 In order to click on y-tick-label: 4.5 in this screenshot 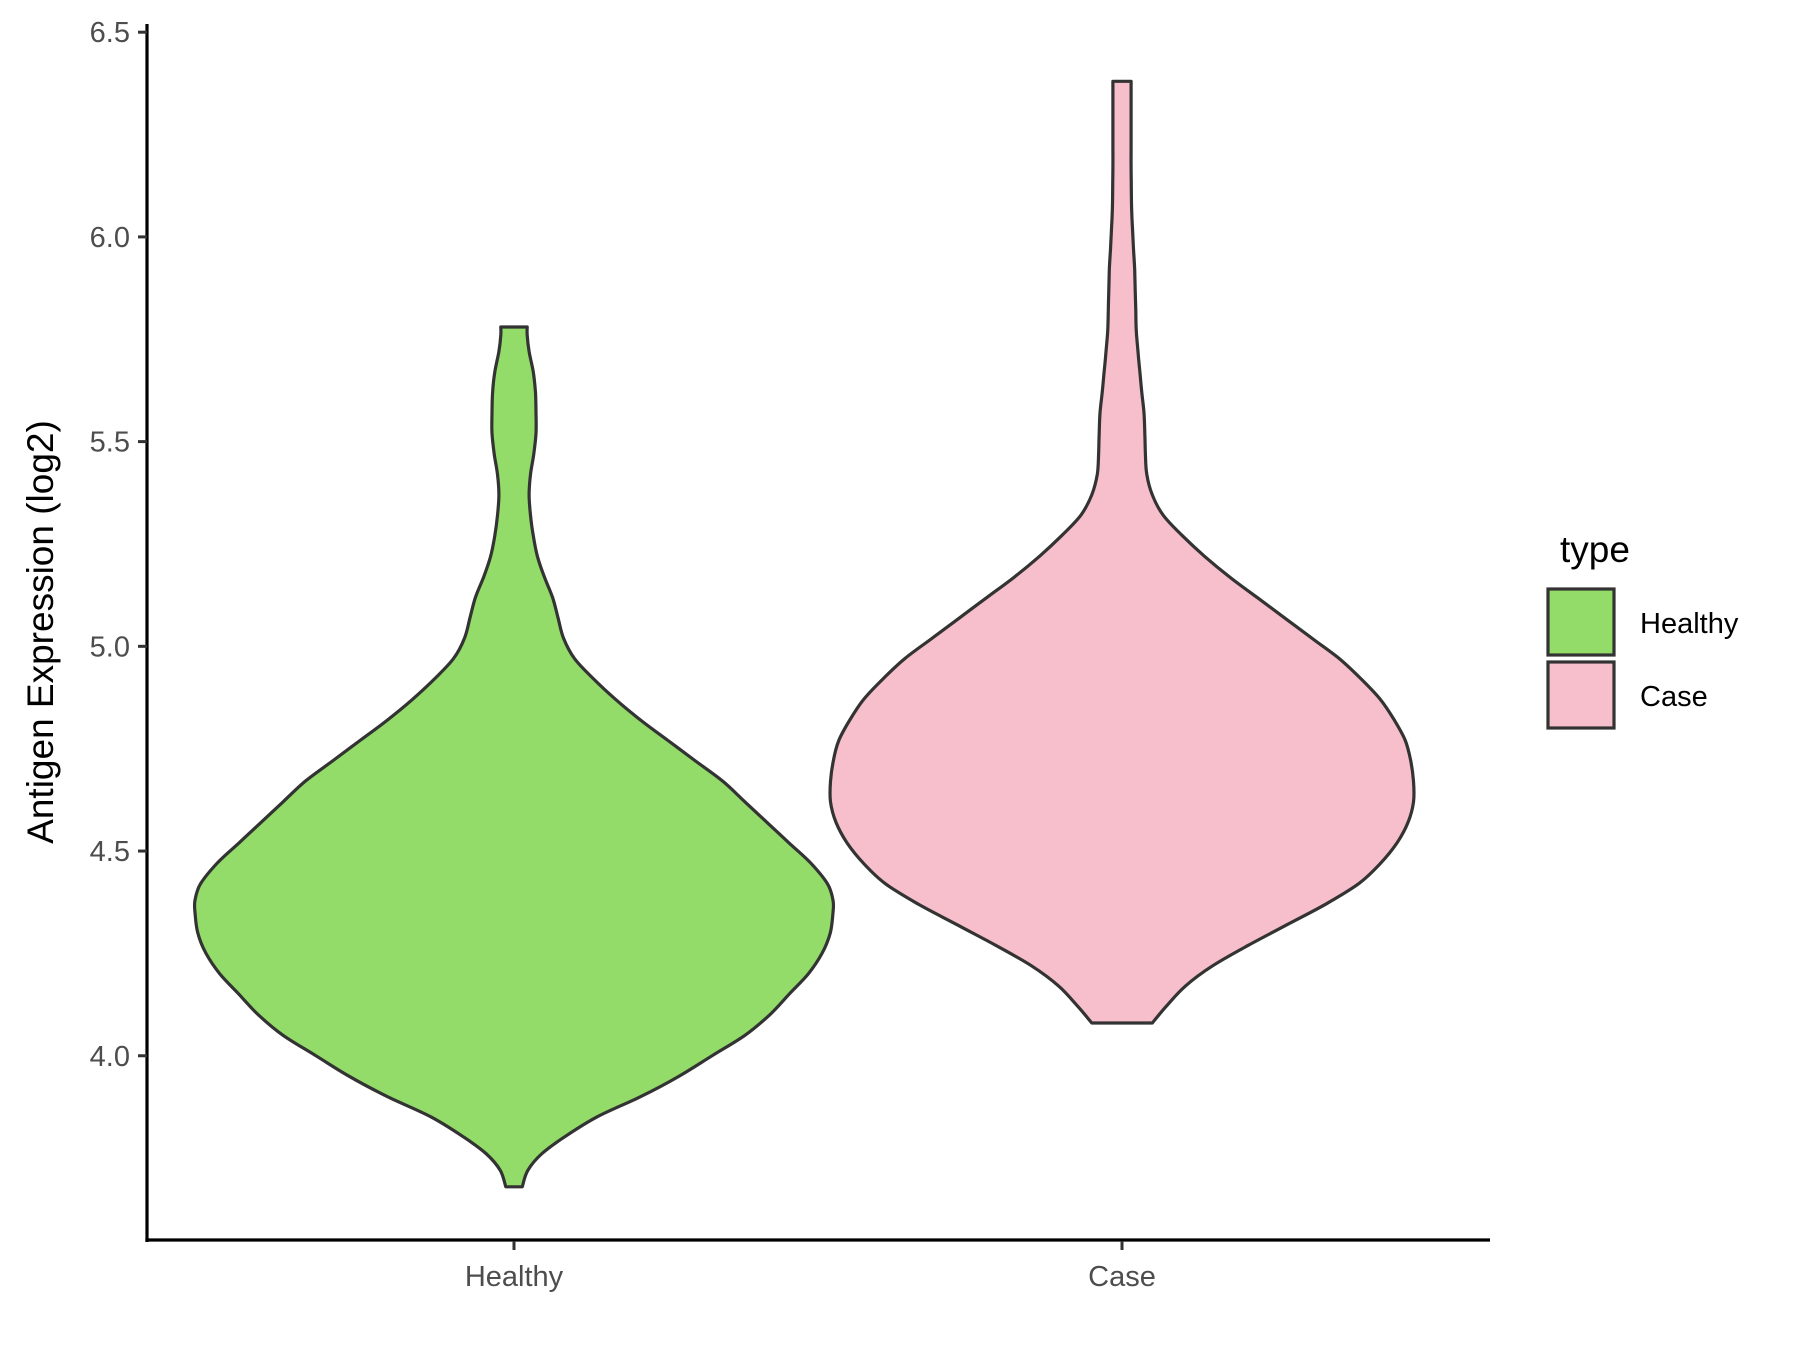, I will do `click(110, 852)`.